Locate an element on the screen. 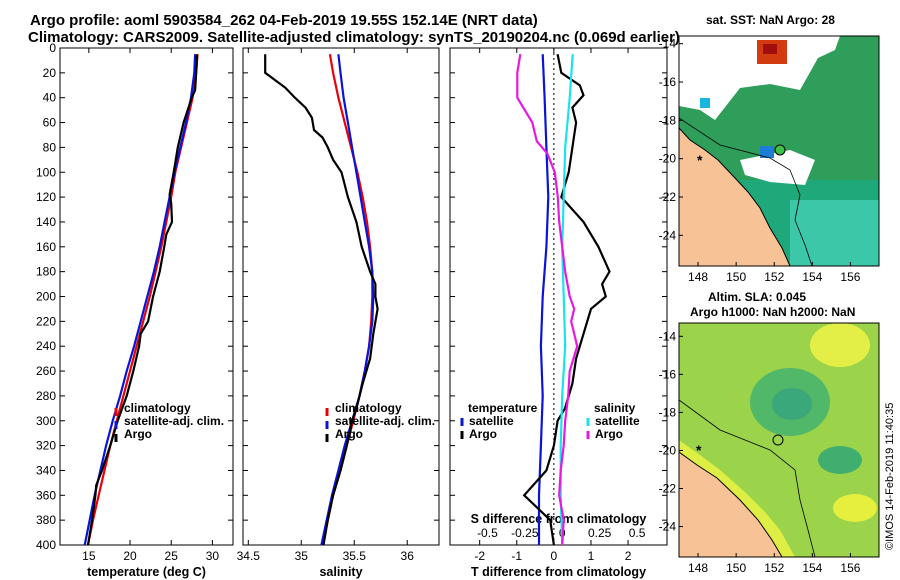 Image resolution: width=900 pixels, height=580 pixels. x-tick-label: 35 is located at coordinates (302, 556).